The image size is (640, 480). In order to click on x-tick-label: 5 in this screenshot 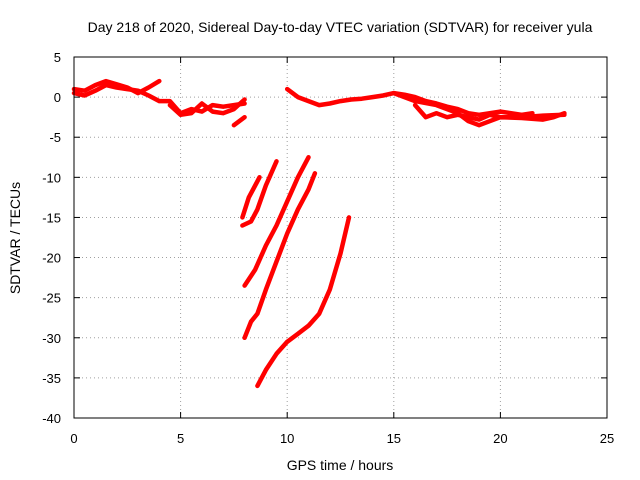, I will do `click(180, 438)`.